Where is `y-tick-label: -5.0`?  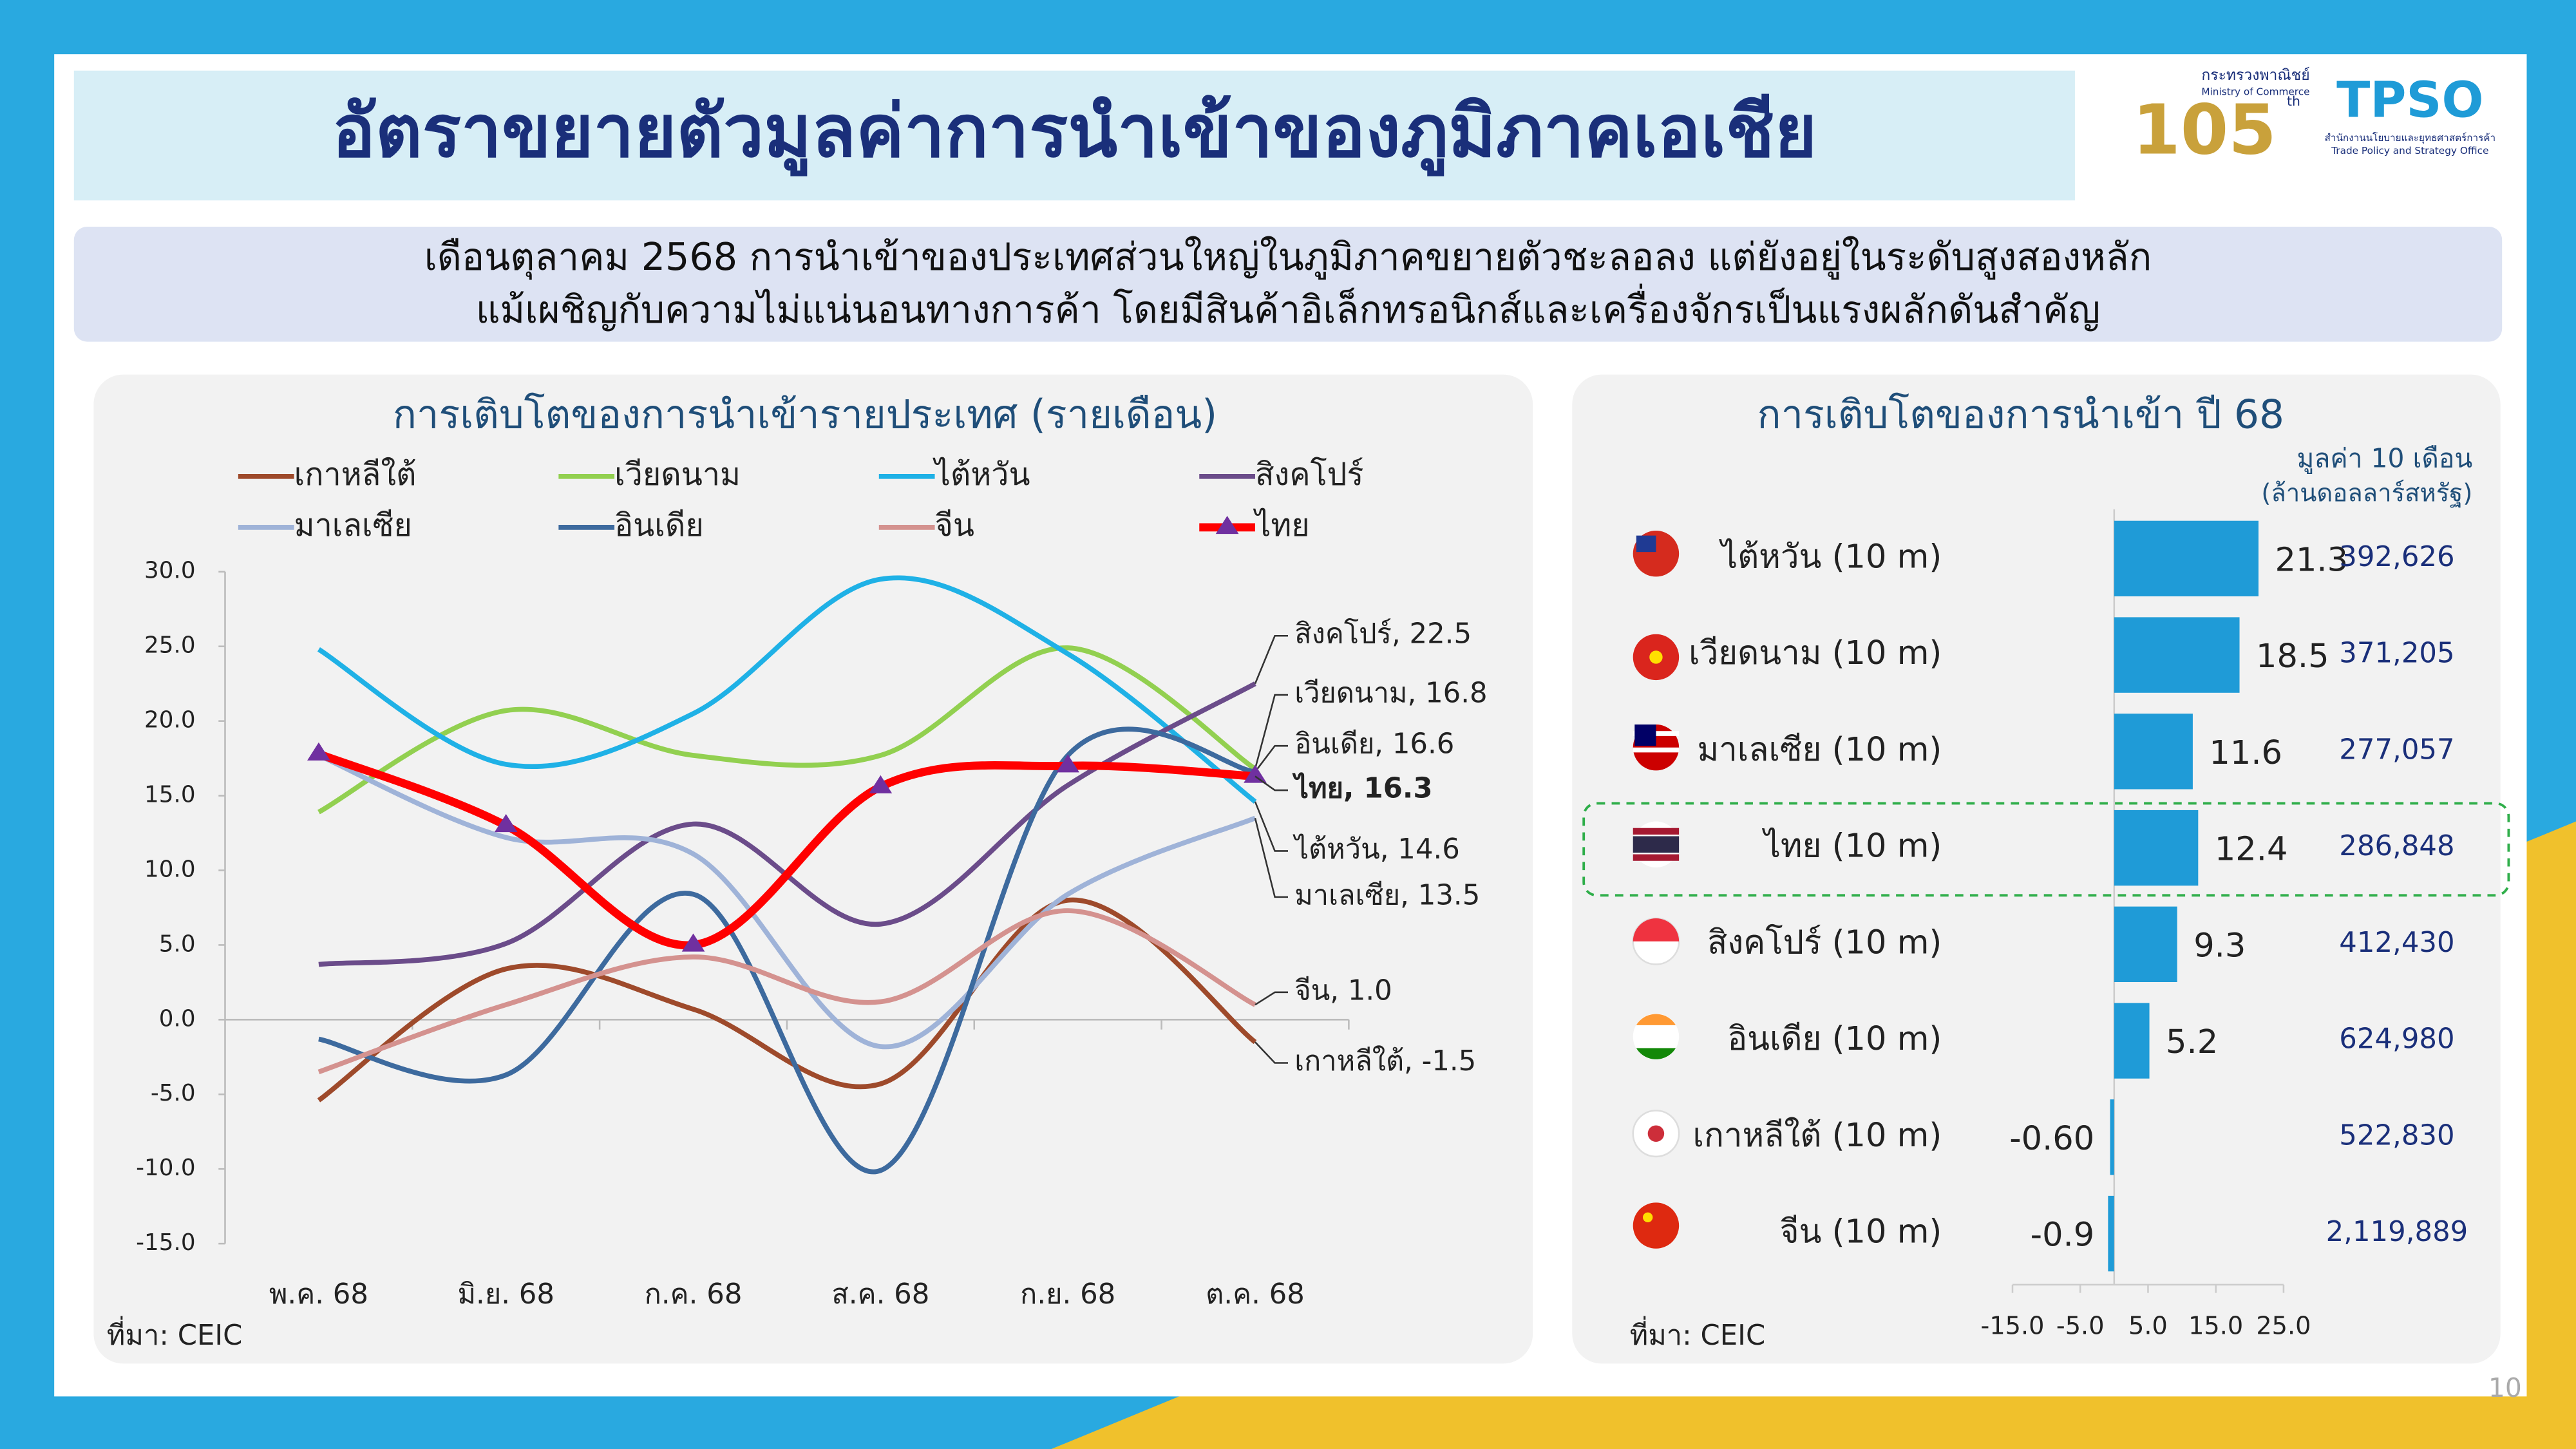 y-tick-label: -5.0 is located at coordinates (174, 1093).